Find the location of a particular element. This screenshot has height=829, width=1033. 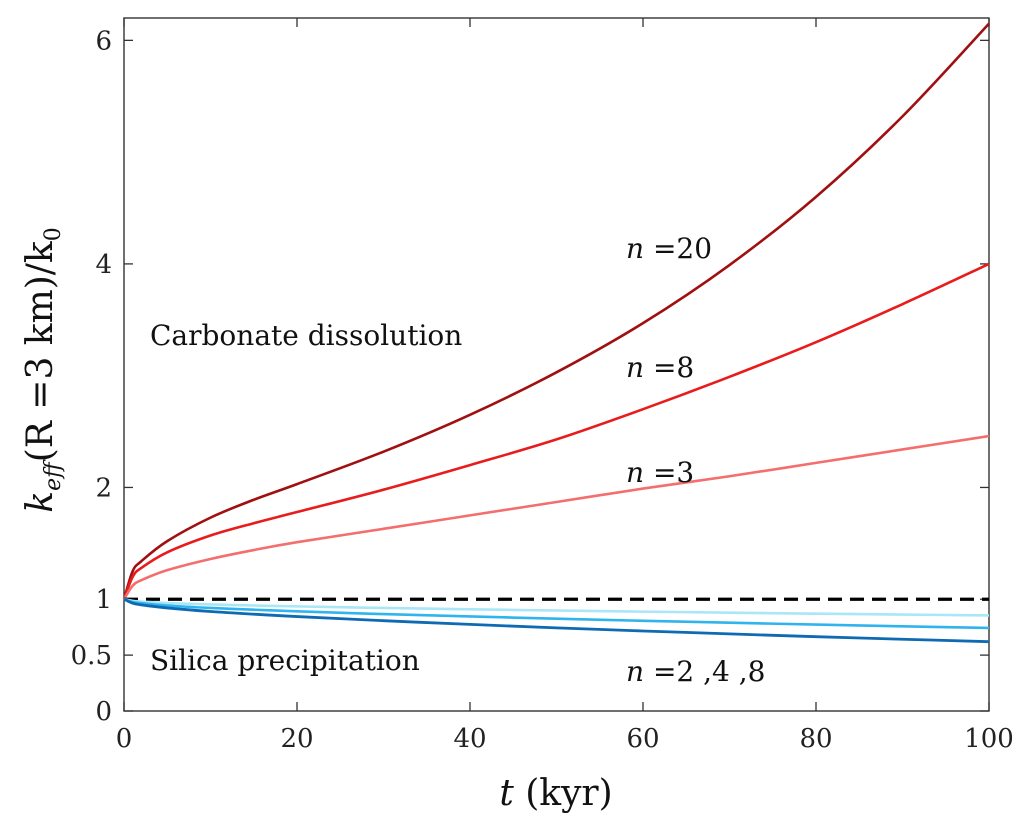

annotation-n8-var: n is located at coordinates (635, 367).